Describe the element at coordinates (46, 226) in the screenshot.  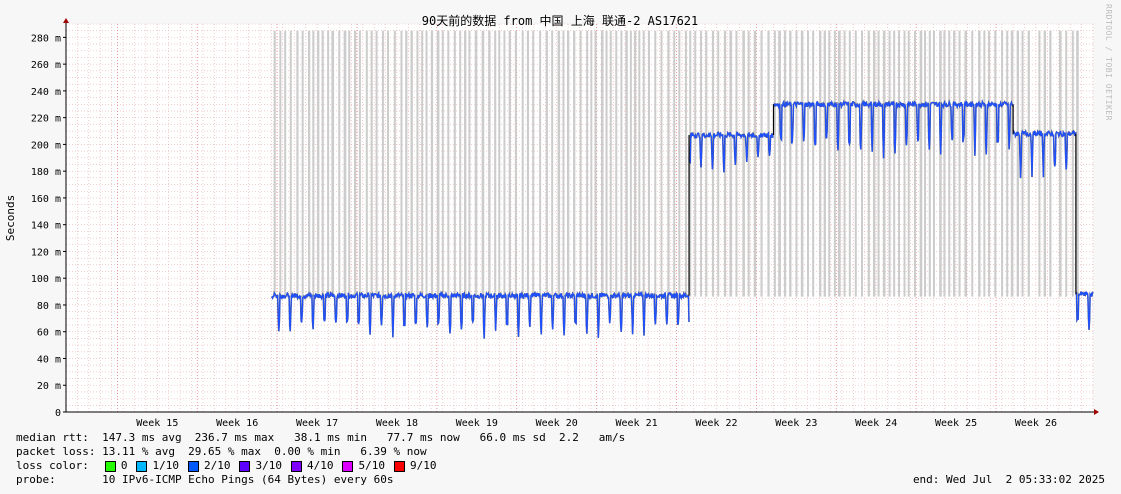
I see `y-tick-label: 140 m` at that location.